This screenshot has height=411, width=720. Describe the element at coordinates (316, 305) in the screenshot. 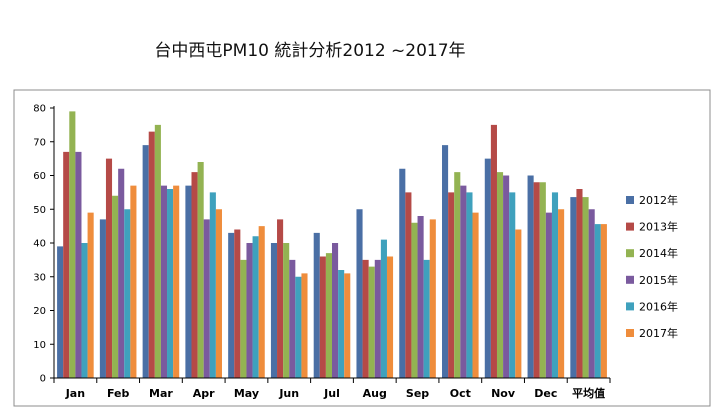

I see `bar-2012年-Jul` at that location.